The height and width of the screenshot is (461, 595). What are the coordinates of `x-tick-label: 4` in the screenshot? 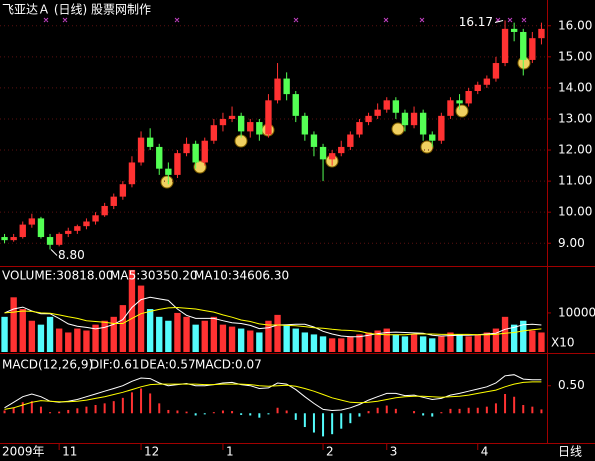 It's located at (485, 452).